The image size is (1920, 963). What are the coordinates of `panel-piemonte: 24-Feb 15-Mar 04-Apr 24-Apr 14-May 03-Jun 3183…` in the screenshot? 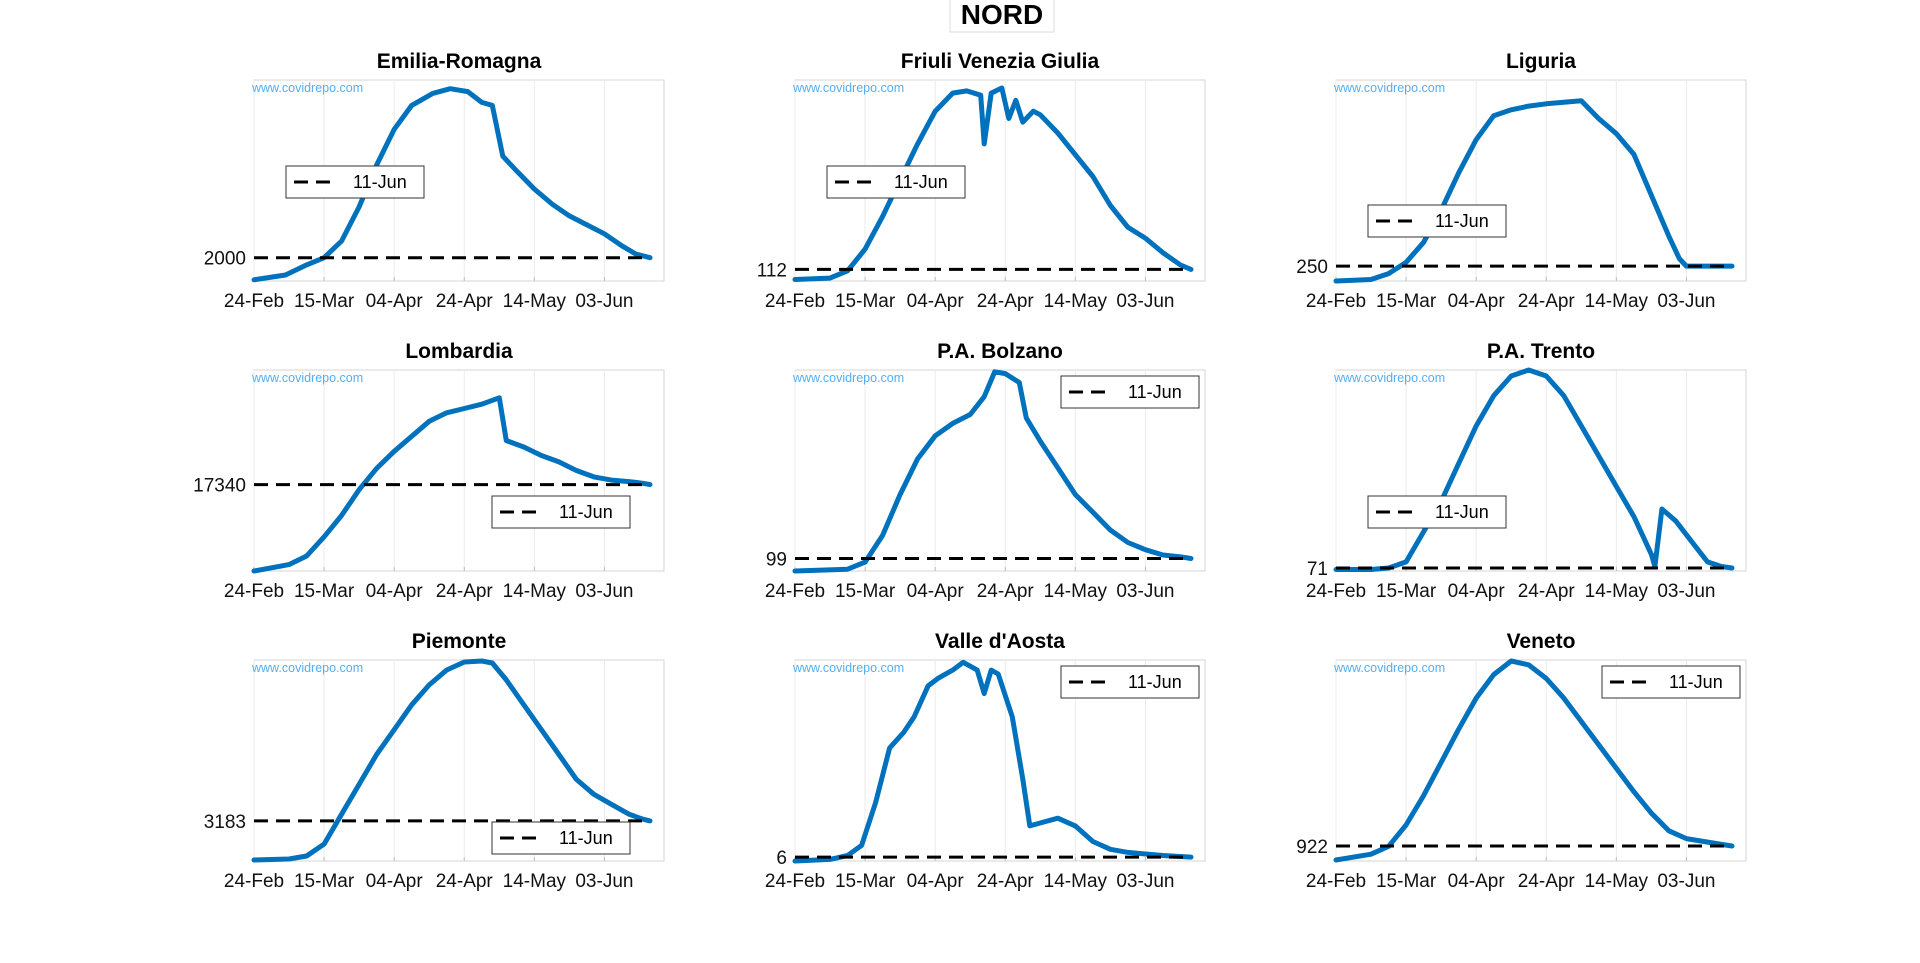 It's located at (434, 761).